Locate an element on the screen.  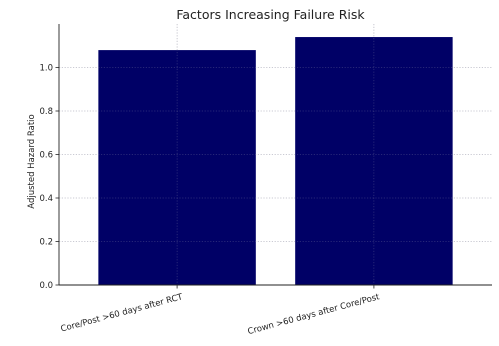
x-tick-label: Core/Post >60 days after RCT is located at coordinates (122, 313).